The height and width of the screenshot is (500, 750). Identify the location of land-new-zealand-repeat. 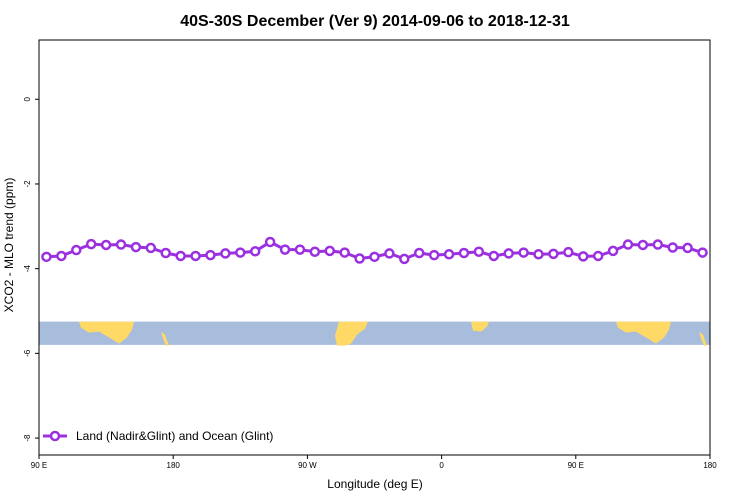
(703, 338).